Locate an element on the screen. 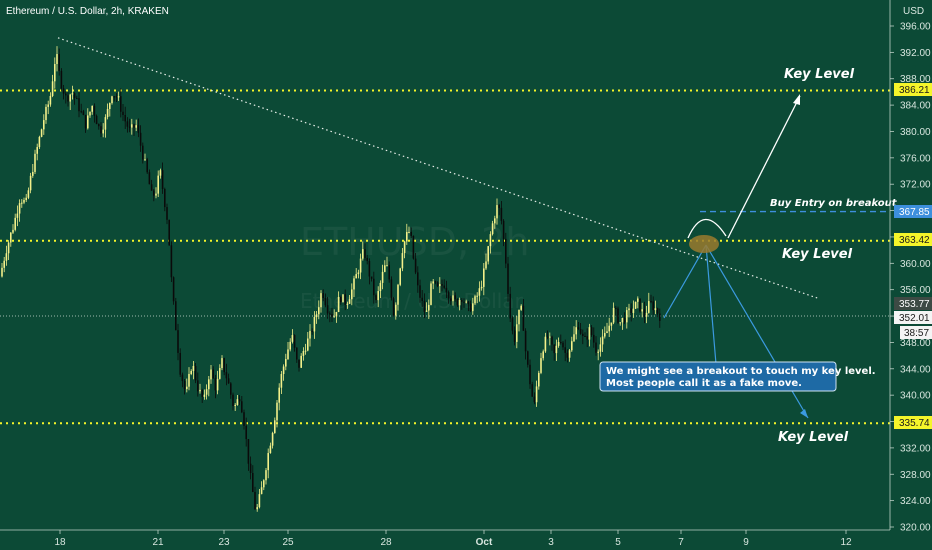 Image resolution: width=932 pixels, height=550 pixels. x-tick-label: 28 is located at coordinates (386, 542).